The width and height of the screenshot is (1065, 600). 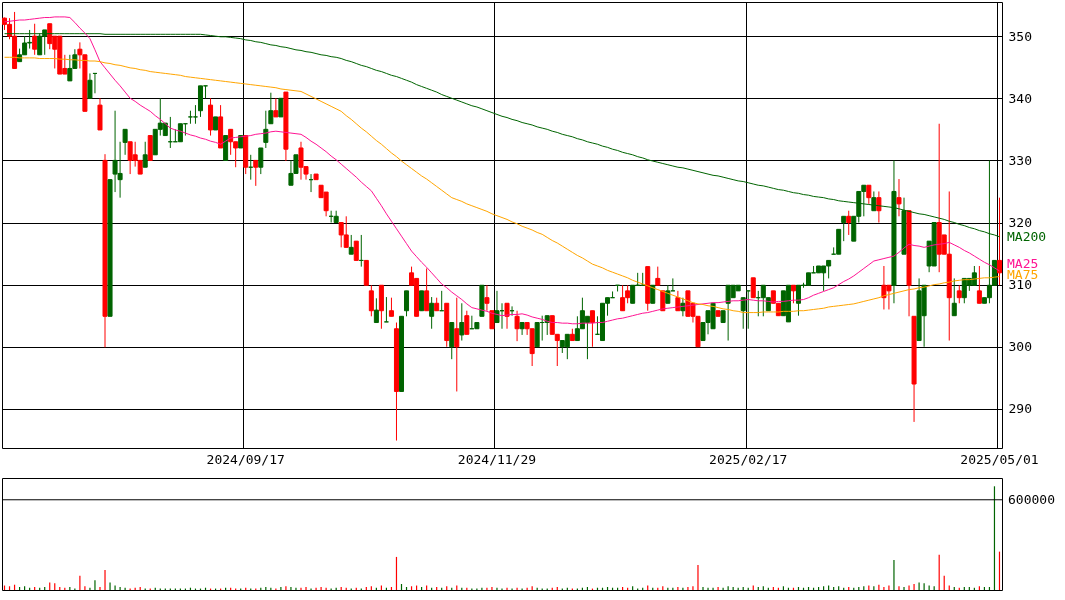 I want to click on x-tick-label: 2025/02/17, so click(x=748, y=459).